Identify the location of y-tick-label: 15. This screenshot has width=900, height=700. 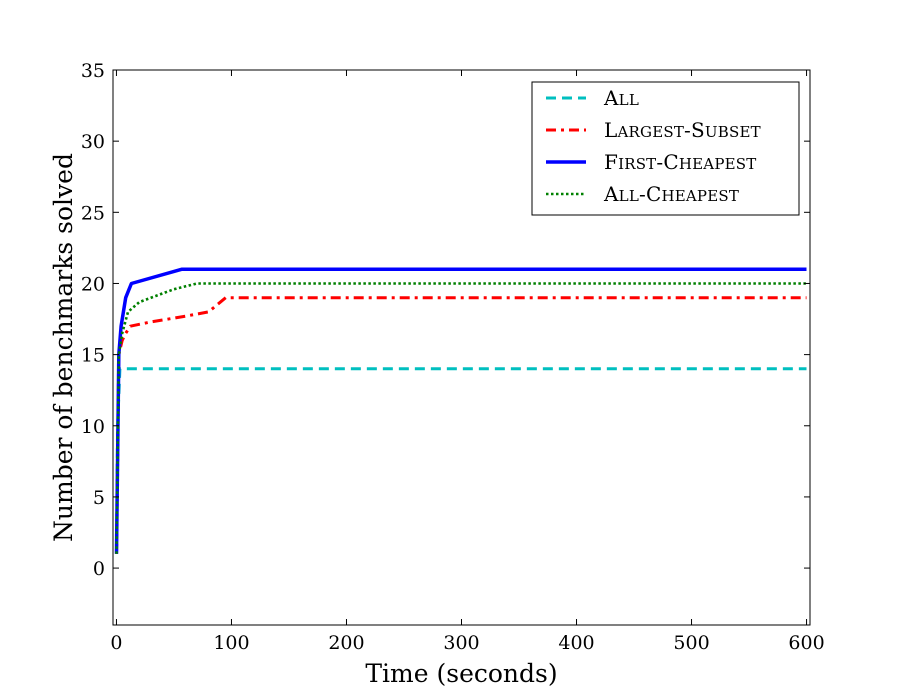
(93, 356).